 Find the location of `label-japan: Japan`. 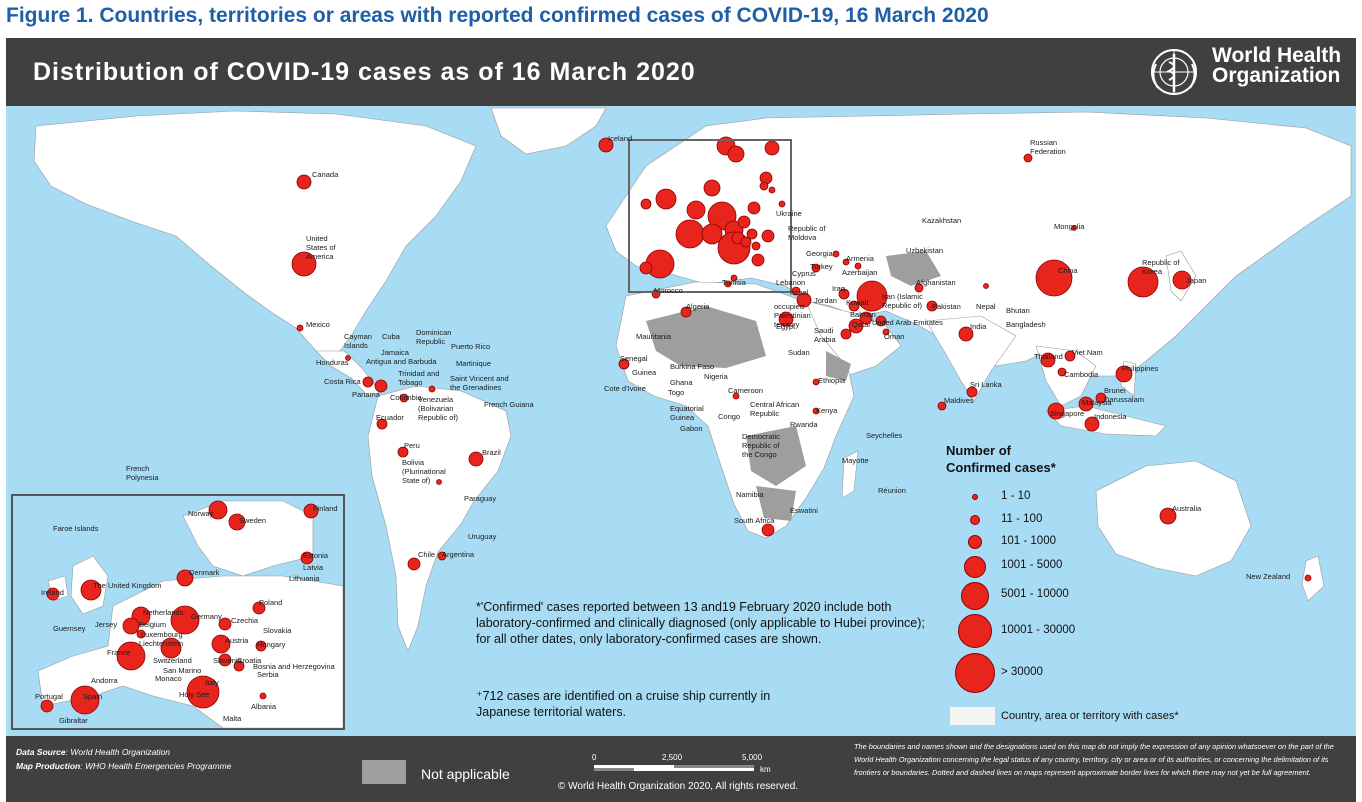

label-japan: Japan is located at coordinates (1196, 280).